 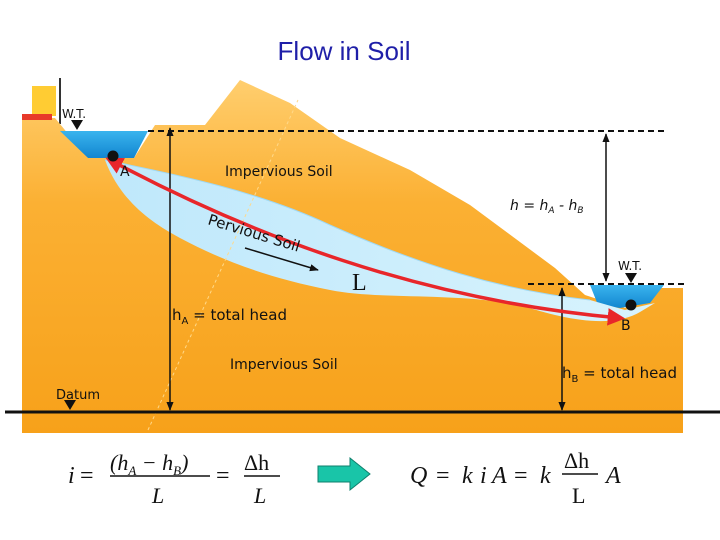 What do you see at coordinates (344, 474) in the screenshot?
I see `implies-arrow-icon` at bounding box center [344, 474].